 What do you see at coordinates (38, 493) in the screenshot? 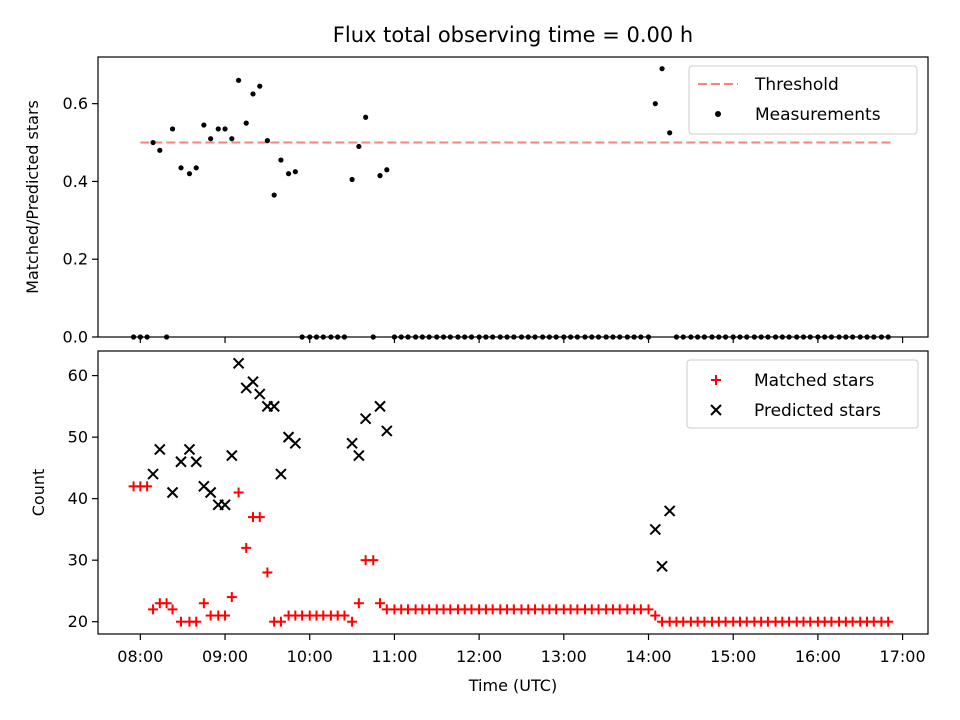
I see `y-axis-label: Count` at bounding box center [38, 493].